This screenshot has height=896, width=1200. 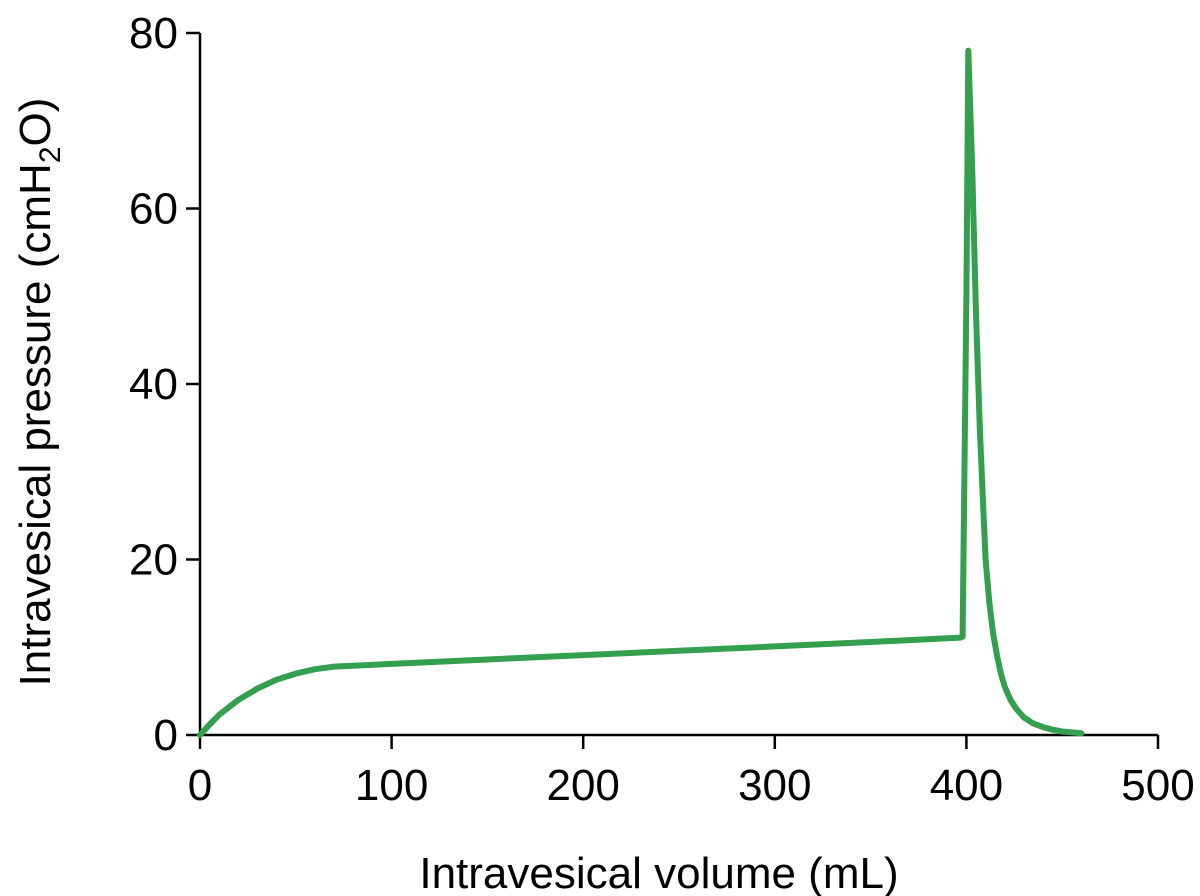 What do you see at coordinates (153, 209) in the screenshot?
I see `y-tick-label: 60` at bounding box center [153, 209].